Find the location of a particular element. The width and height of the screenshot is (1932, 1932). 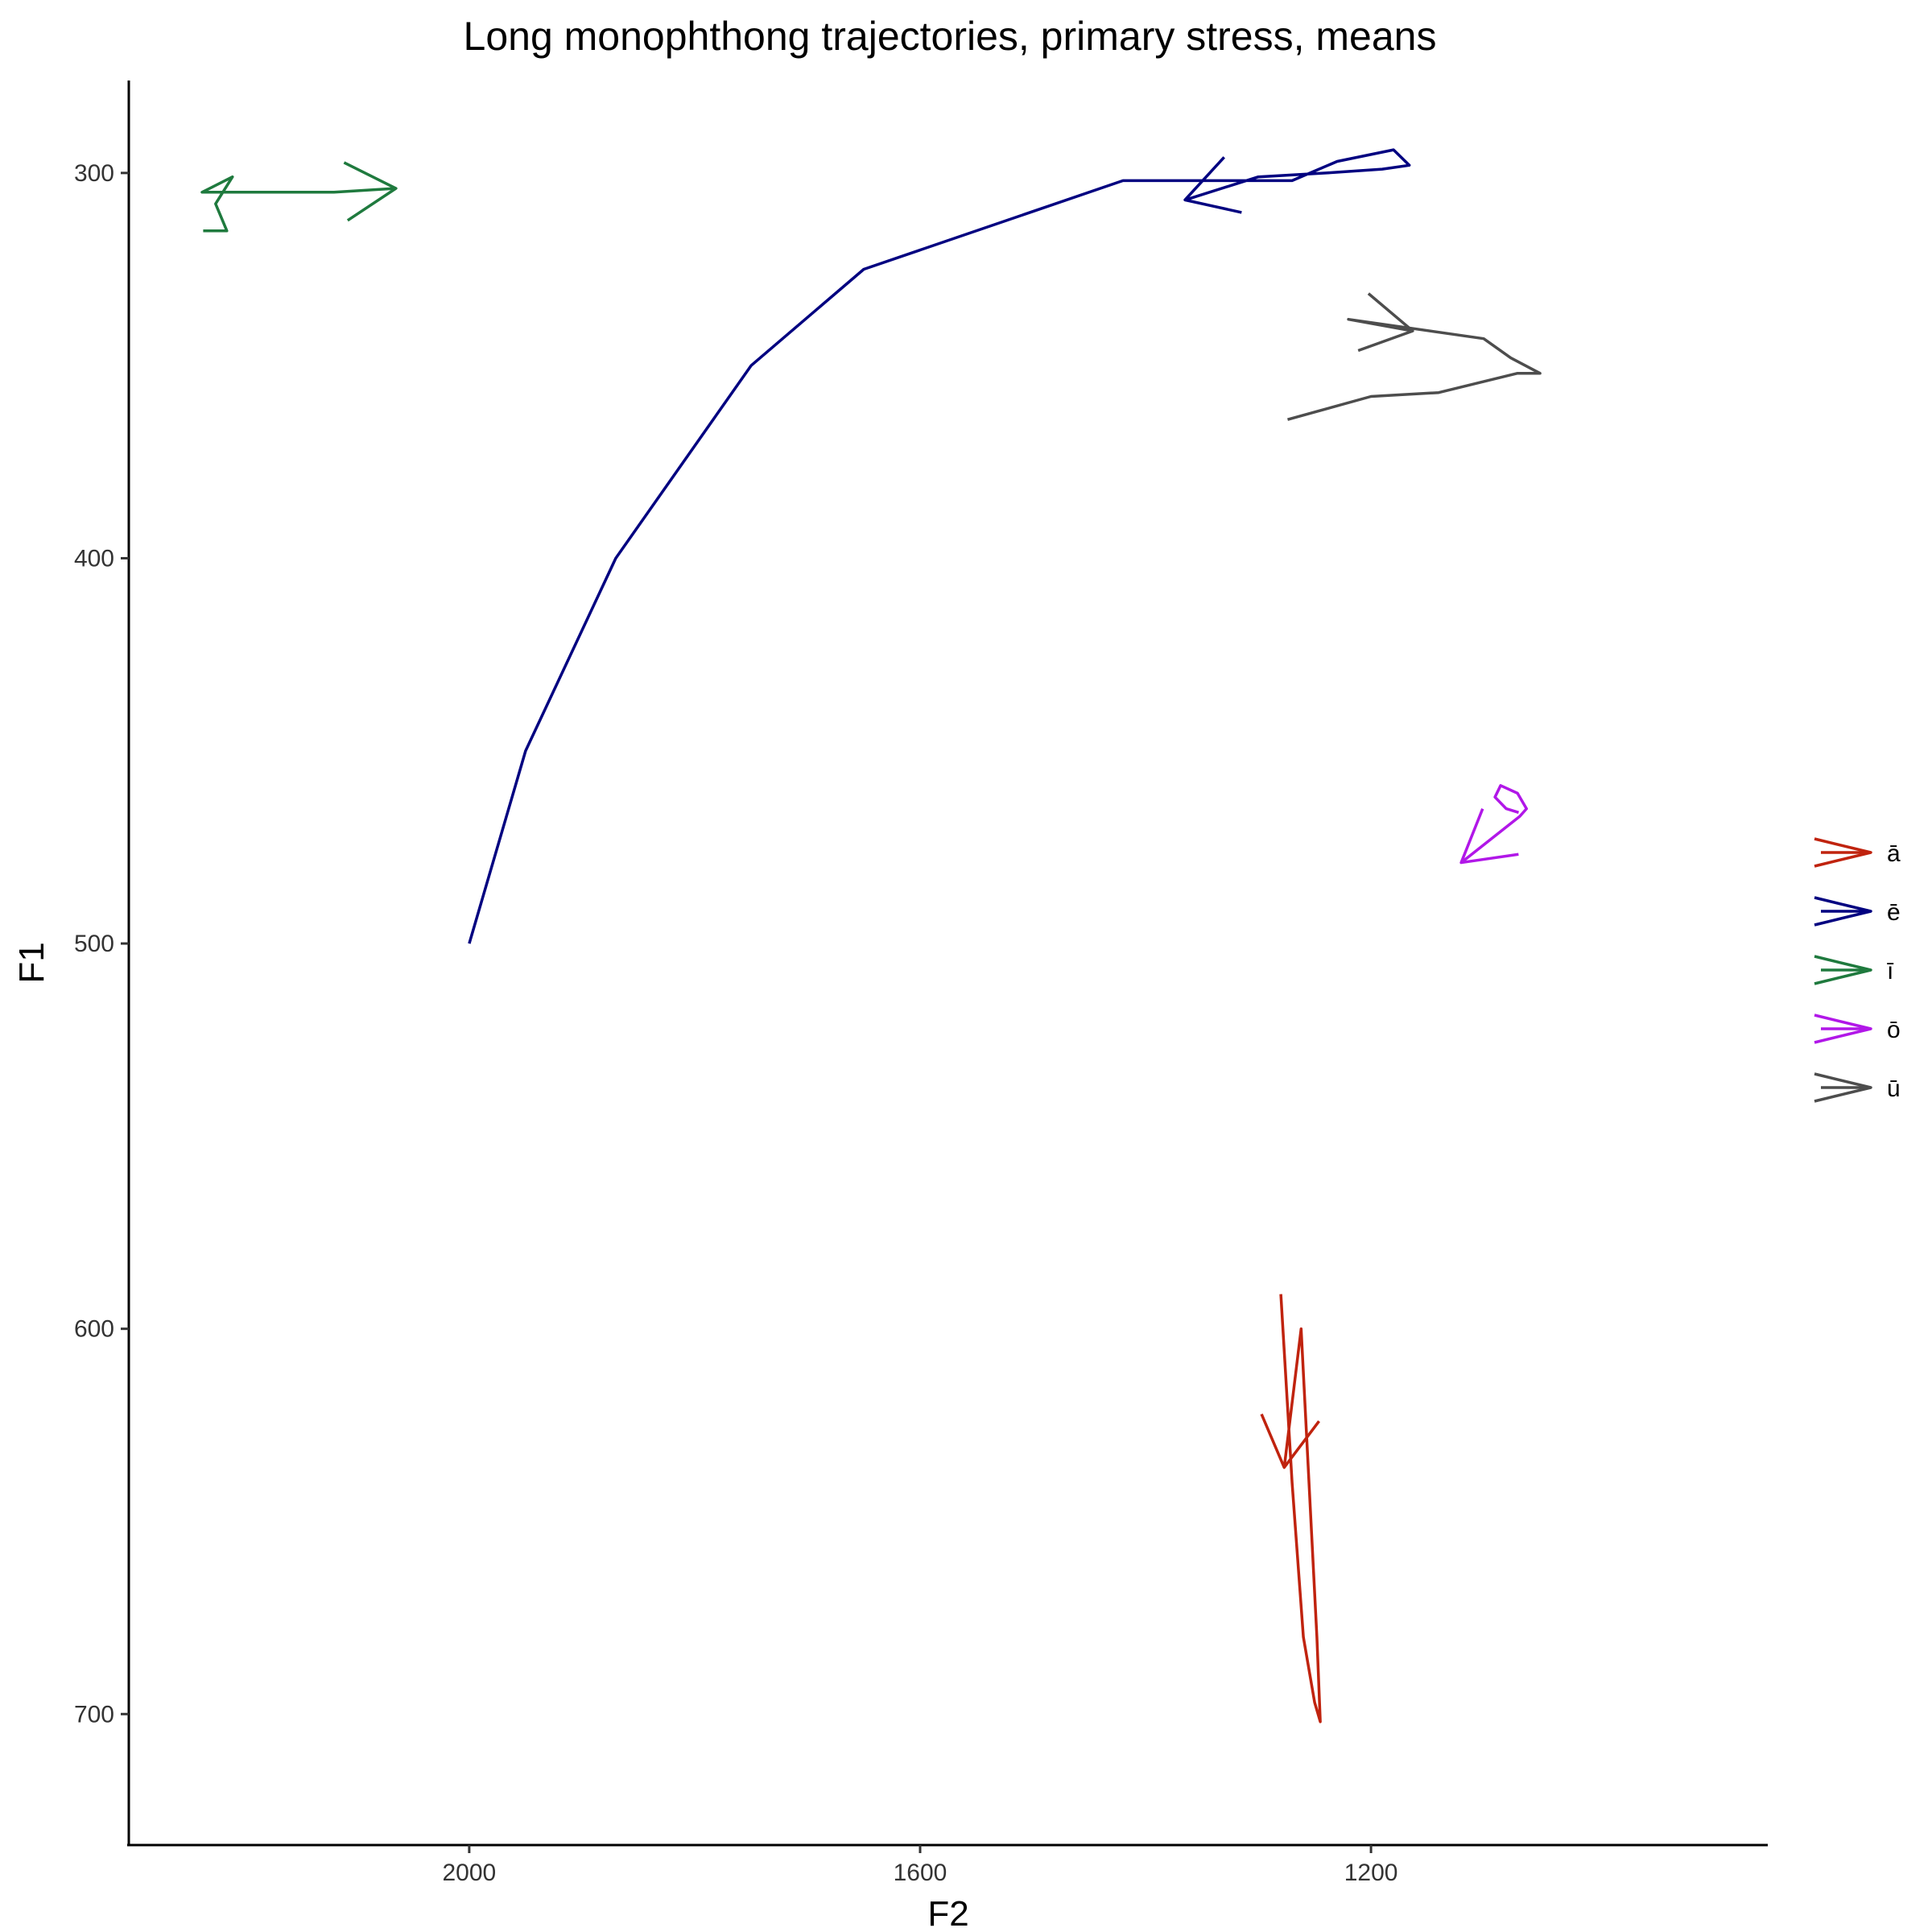

legend-label: ī is located at coordinates (1890, 971).